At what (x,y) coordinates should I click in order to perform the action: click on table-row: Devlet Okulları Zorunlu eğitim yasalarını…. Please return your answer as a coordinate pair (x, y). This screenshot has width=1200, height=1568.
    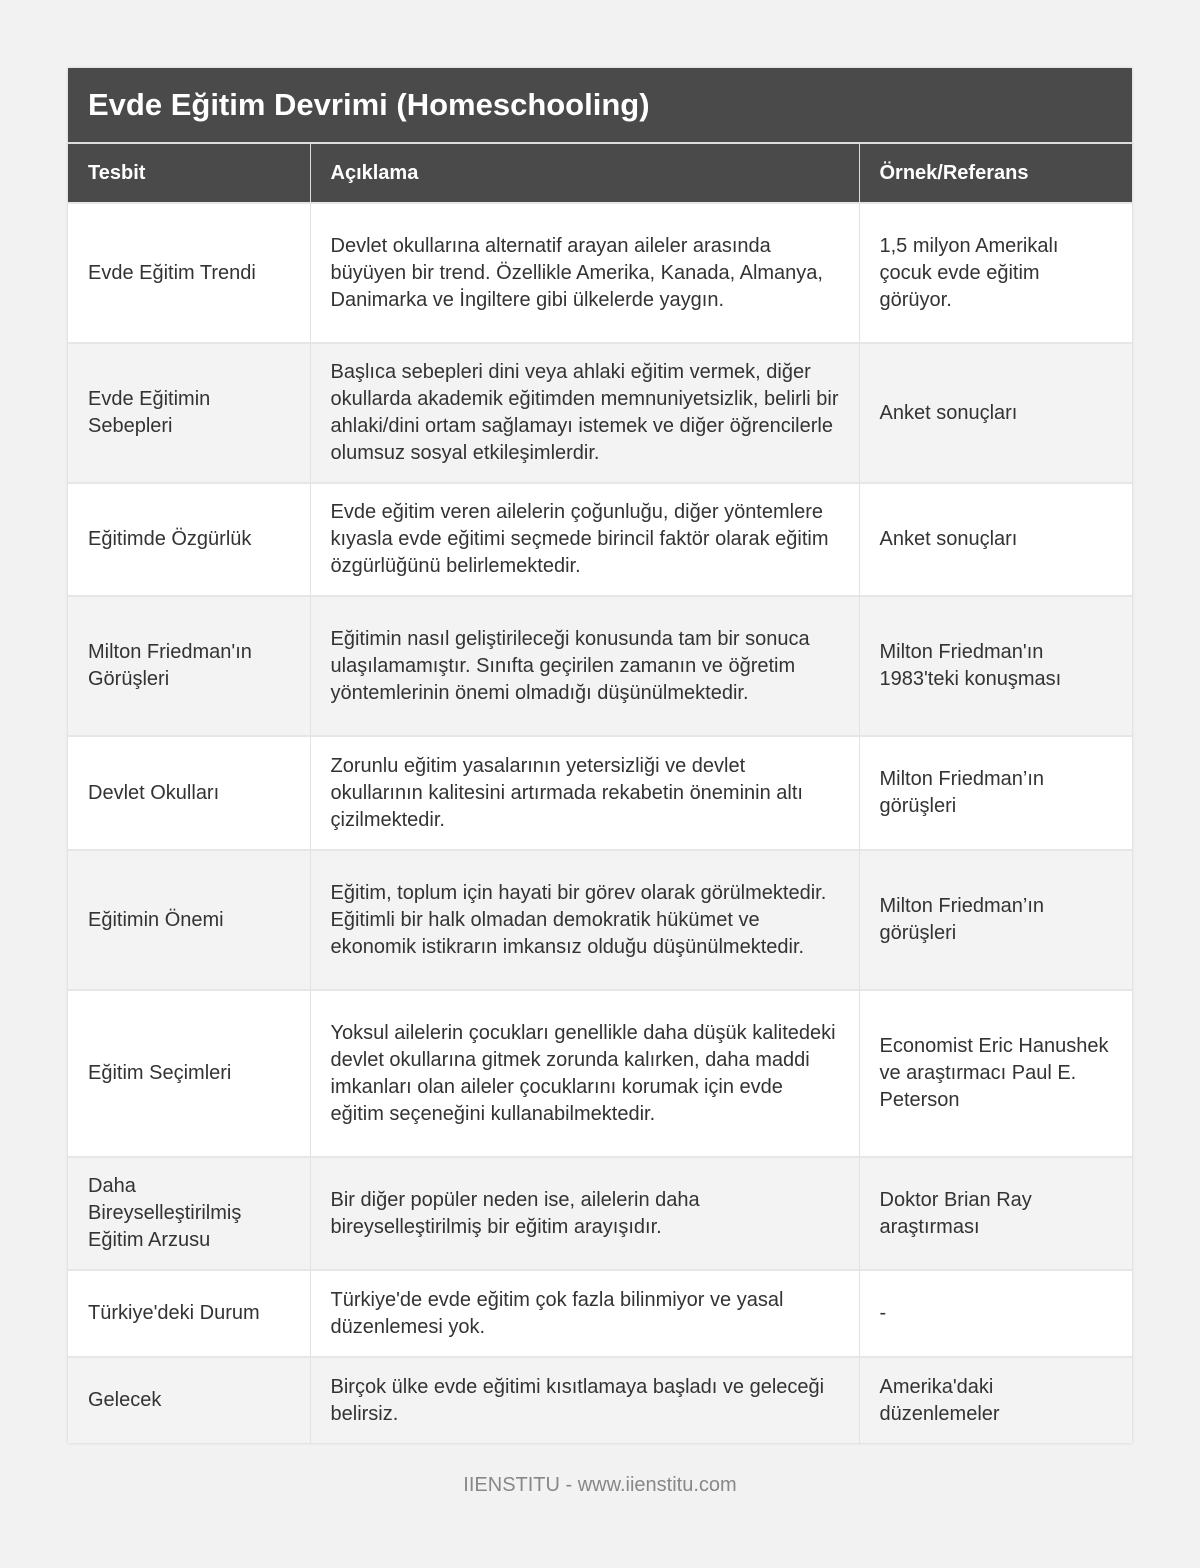
    Looking at the image, I should click on (600, 792).